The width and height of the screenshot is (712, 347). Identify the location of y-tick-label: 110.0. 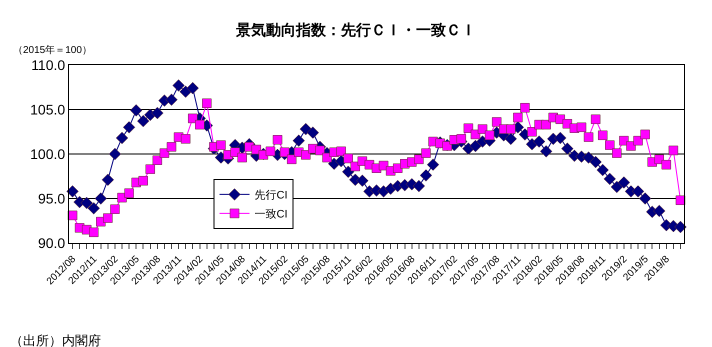
(48, 64).